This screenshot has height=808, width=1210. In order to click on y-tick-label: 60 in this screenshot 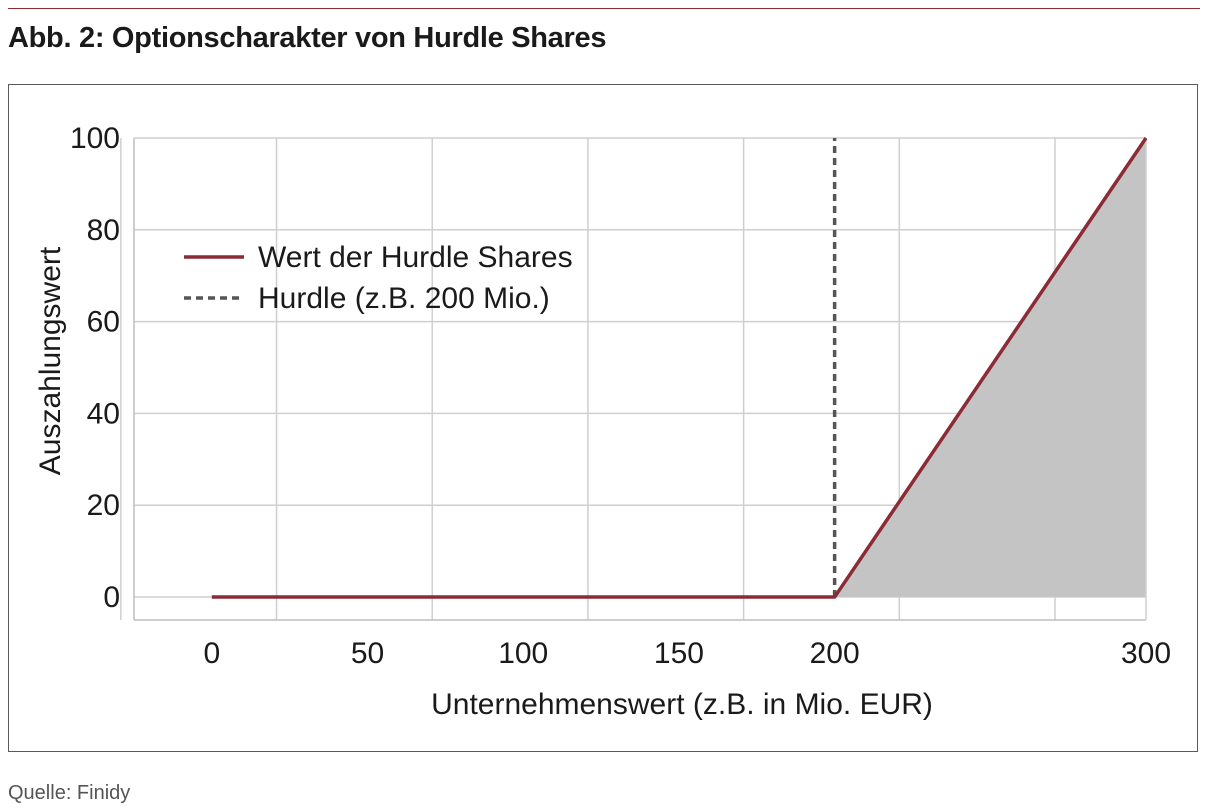, I will do `click(103, 322)`.